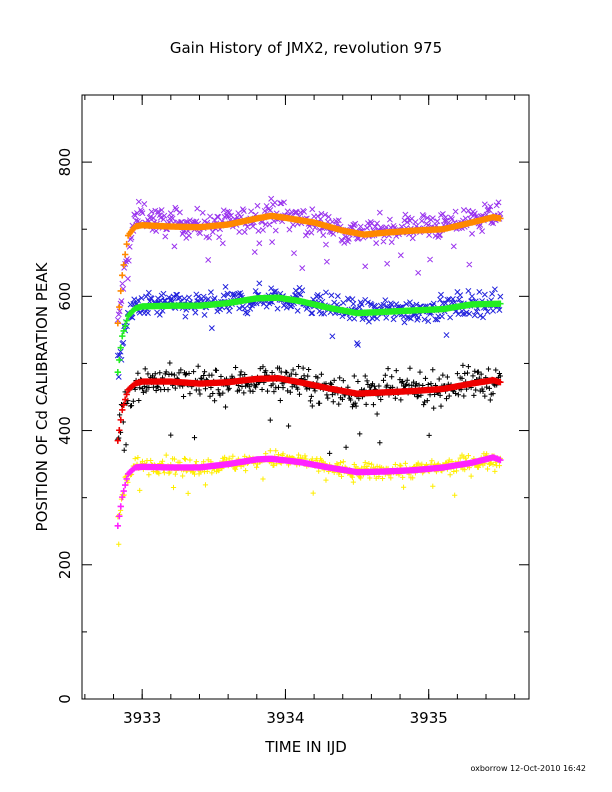 Image resolution: width=612 pixels, height=792 pixels. Describe the element at coordinates (65, 162) in the screenshot. I see `y-tick-label: 800` at that location.